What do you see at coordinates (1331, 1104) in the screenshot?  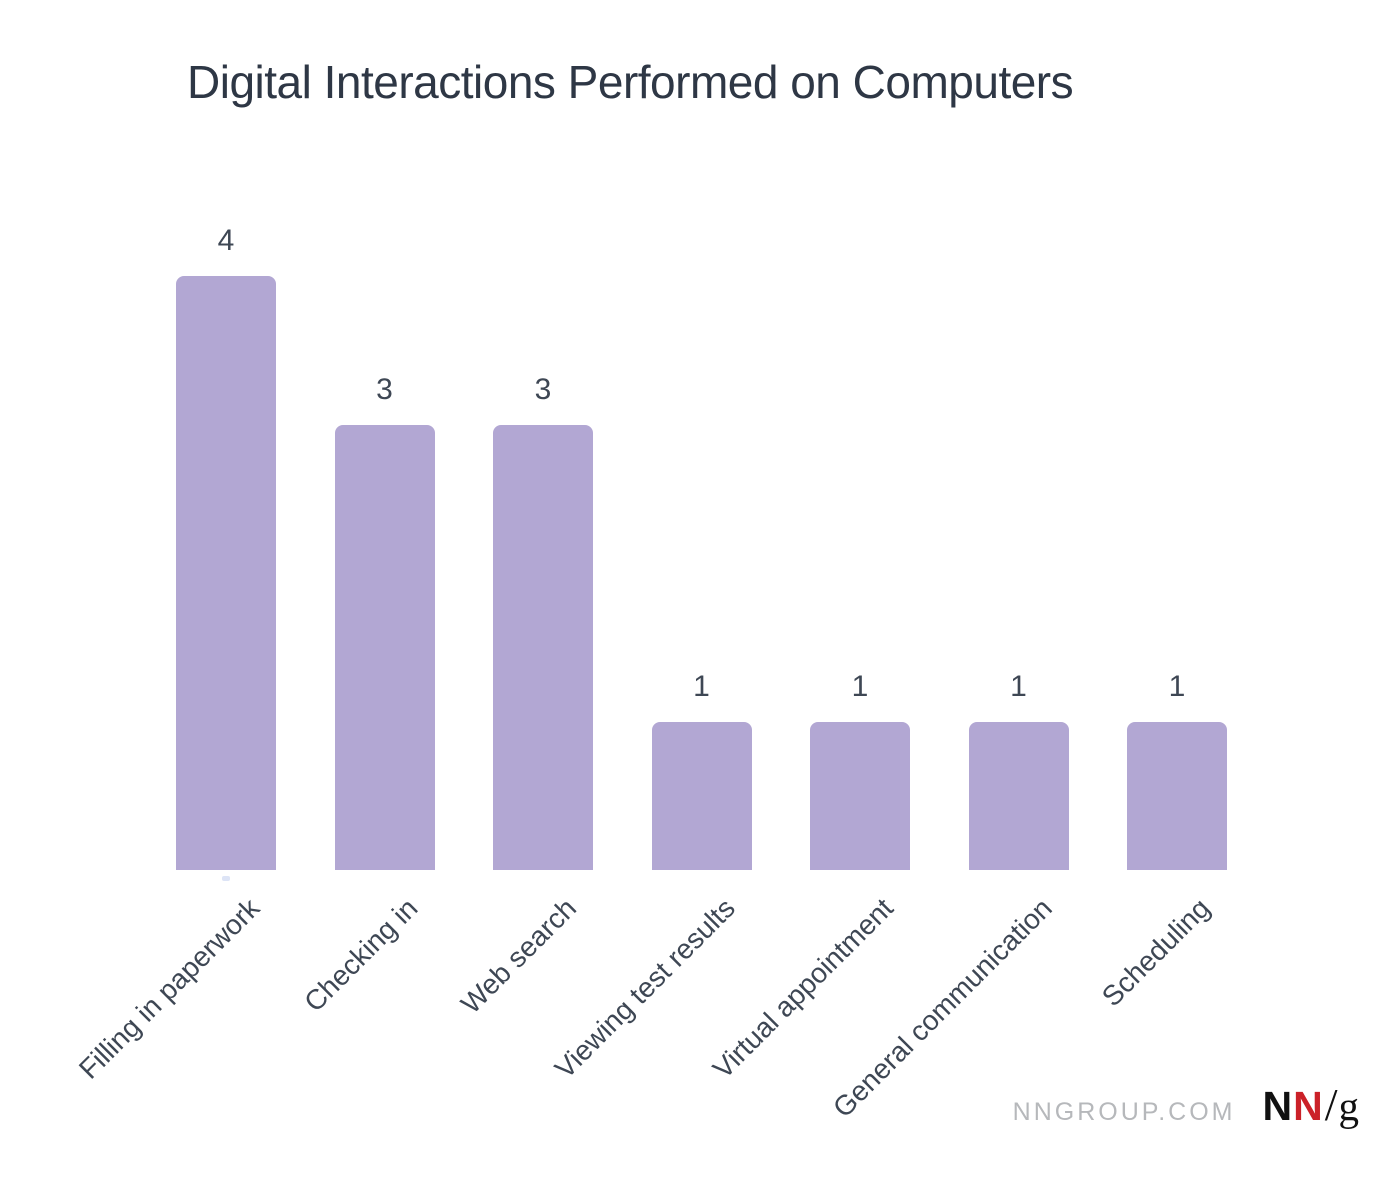 I see `logo-slash: /` at bounding box center [1331, 1104].